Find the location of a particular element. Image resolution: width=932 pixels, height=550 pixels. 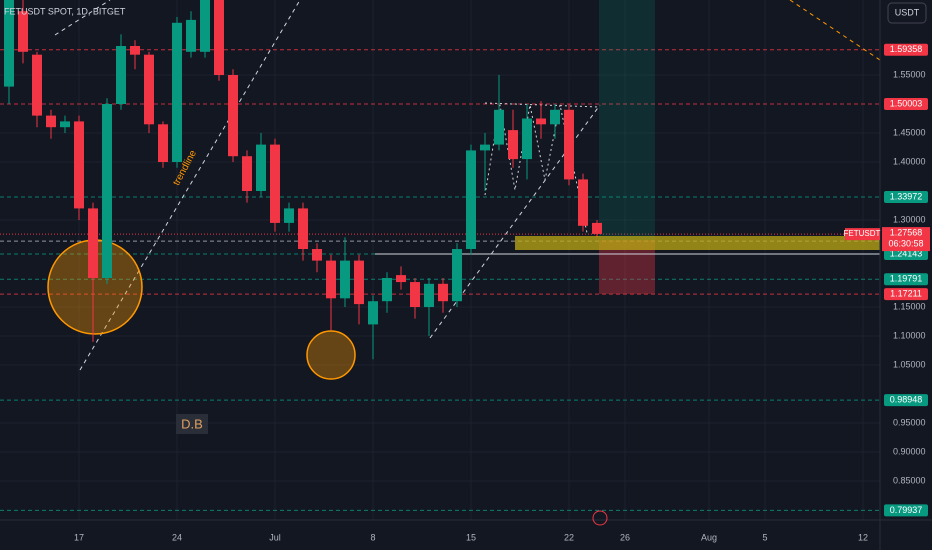

highlight-circle is located at coordinates (331, 355).